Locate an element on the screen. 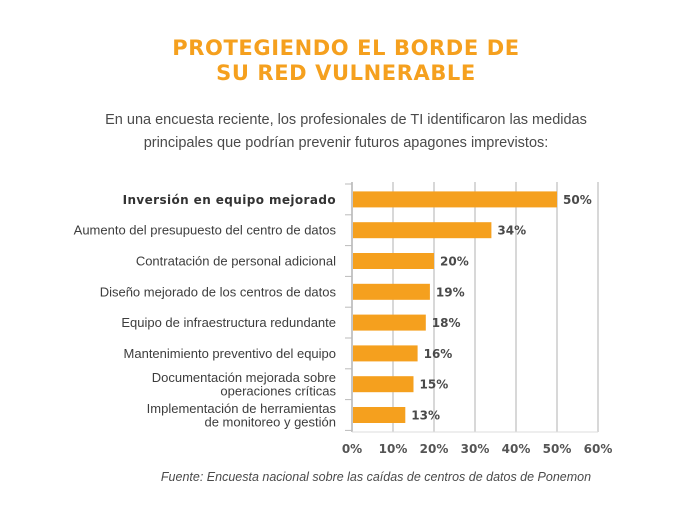  x-tick-label: 60% is located at coordinates (598, 449).